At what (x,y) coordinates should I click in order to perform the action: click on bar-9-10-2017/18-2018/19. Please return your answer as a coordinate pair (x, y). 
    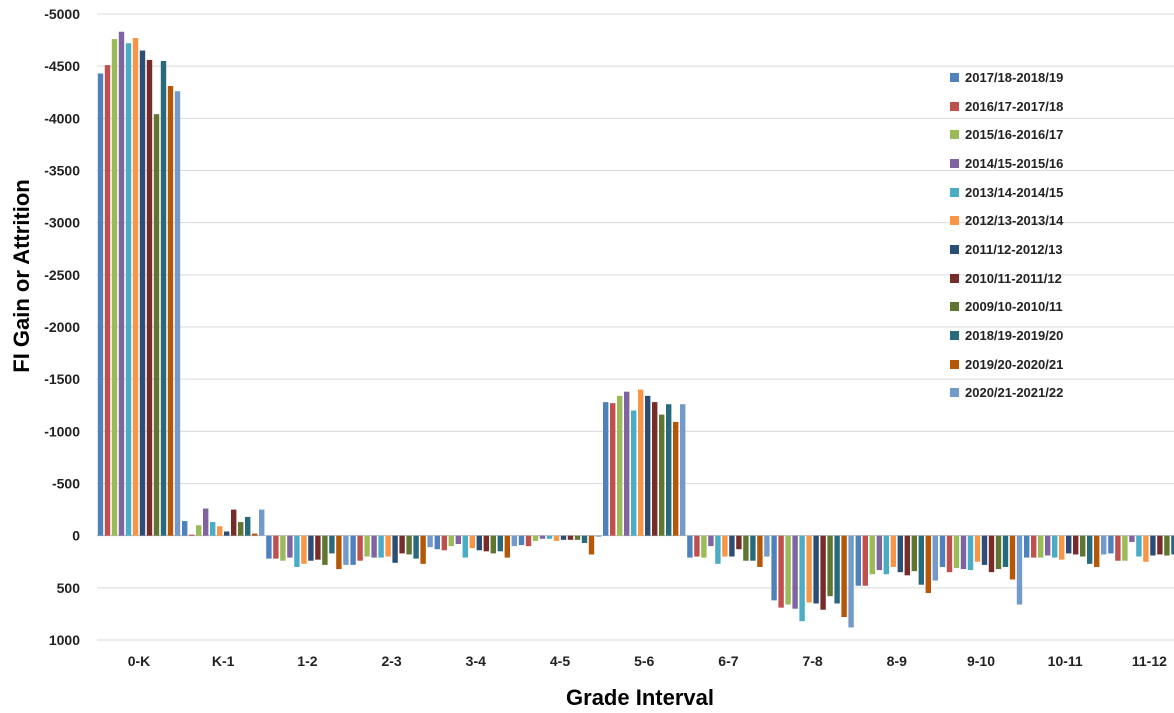
    Looking at the image, I should click on (942, 551).